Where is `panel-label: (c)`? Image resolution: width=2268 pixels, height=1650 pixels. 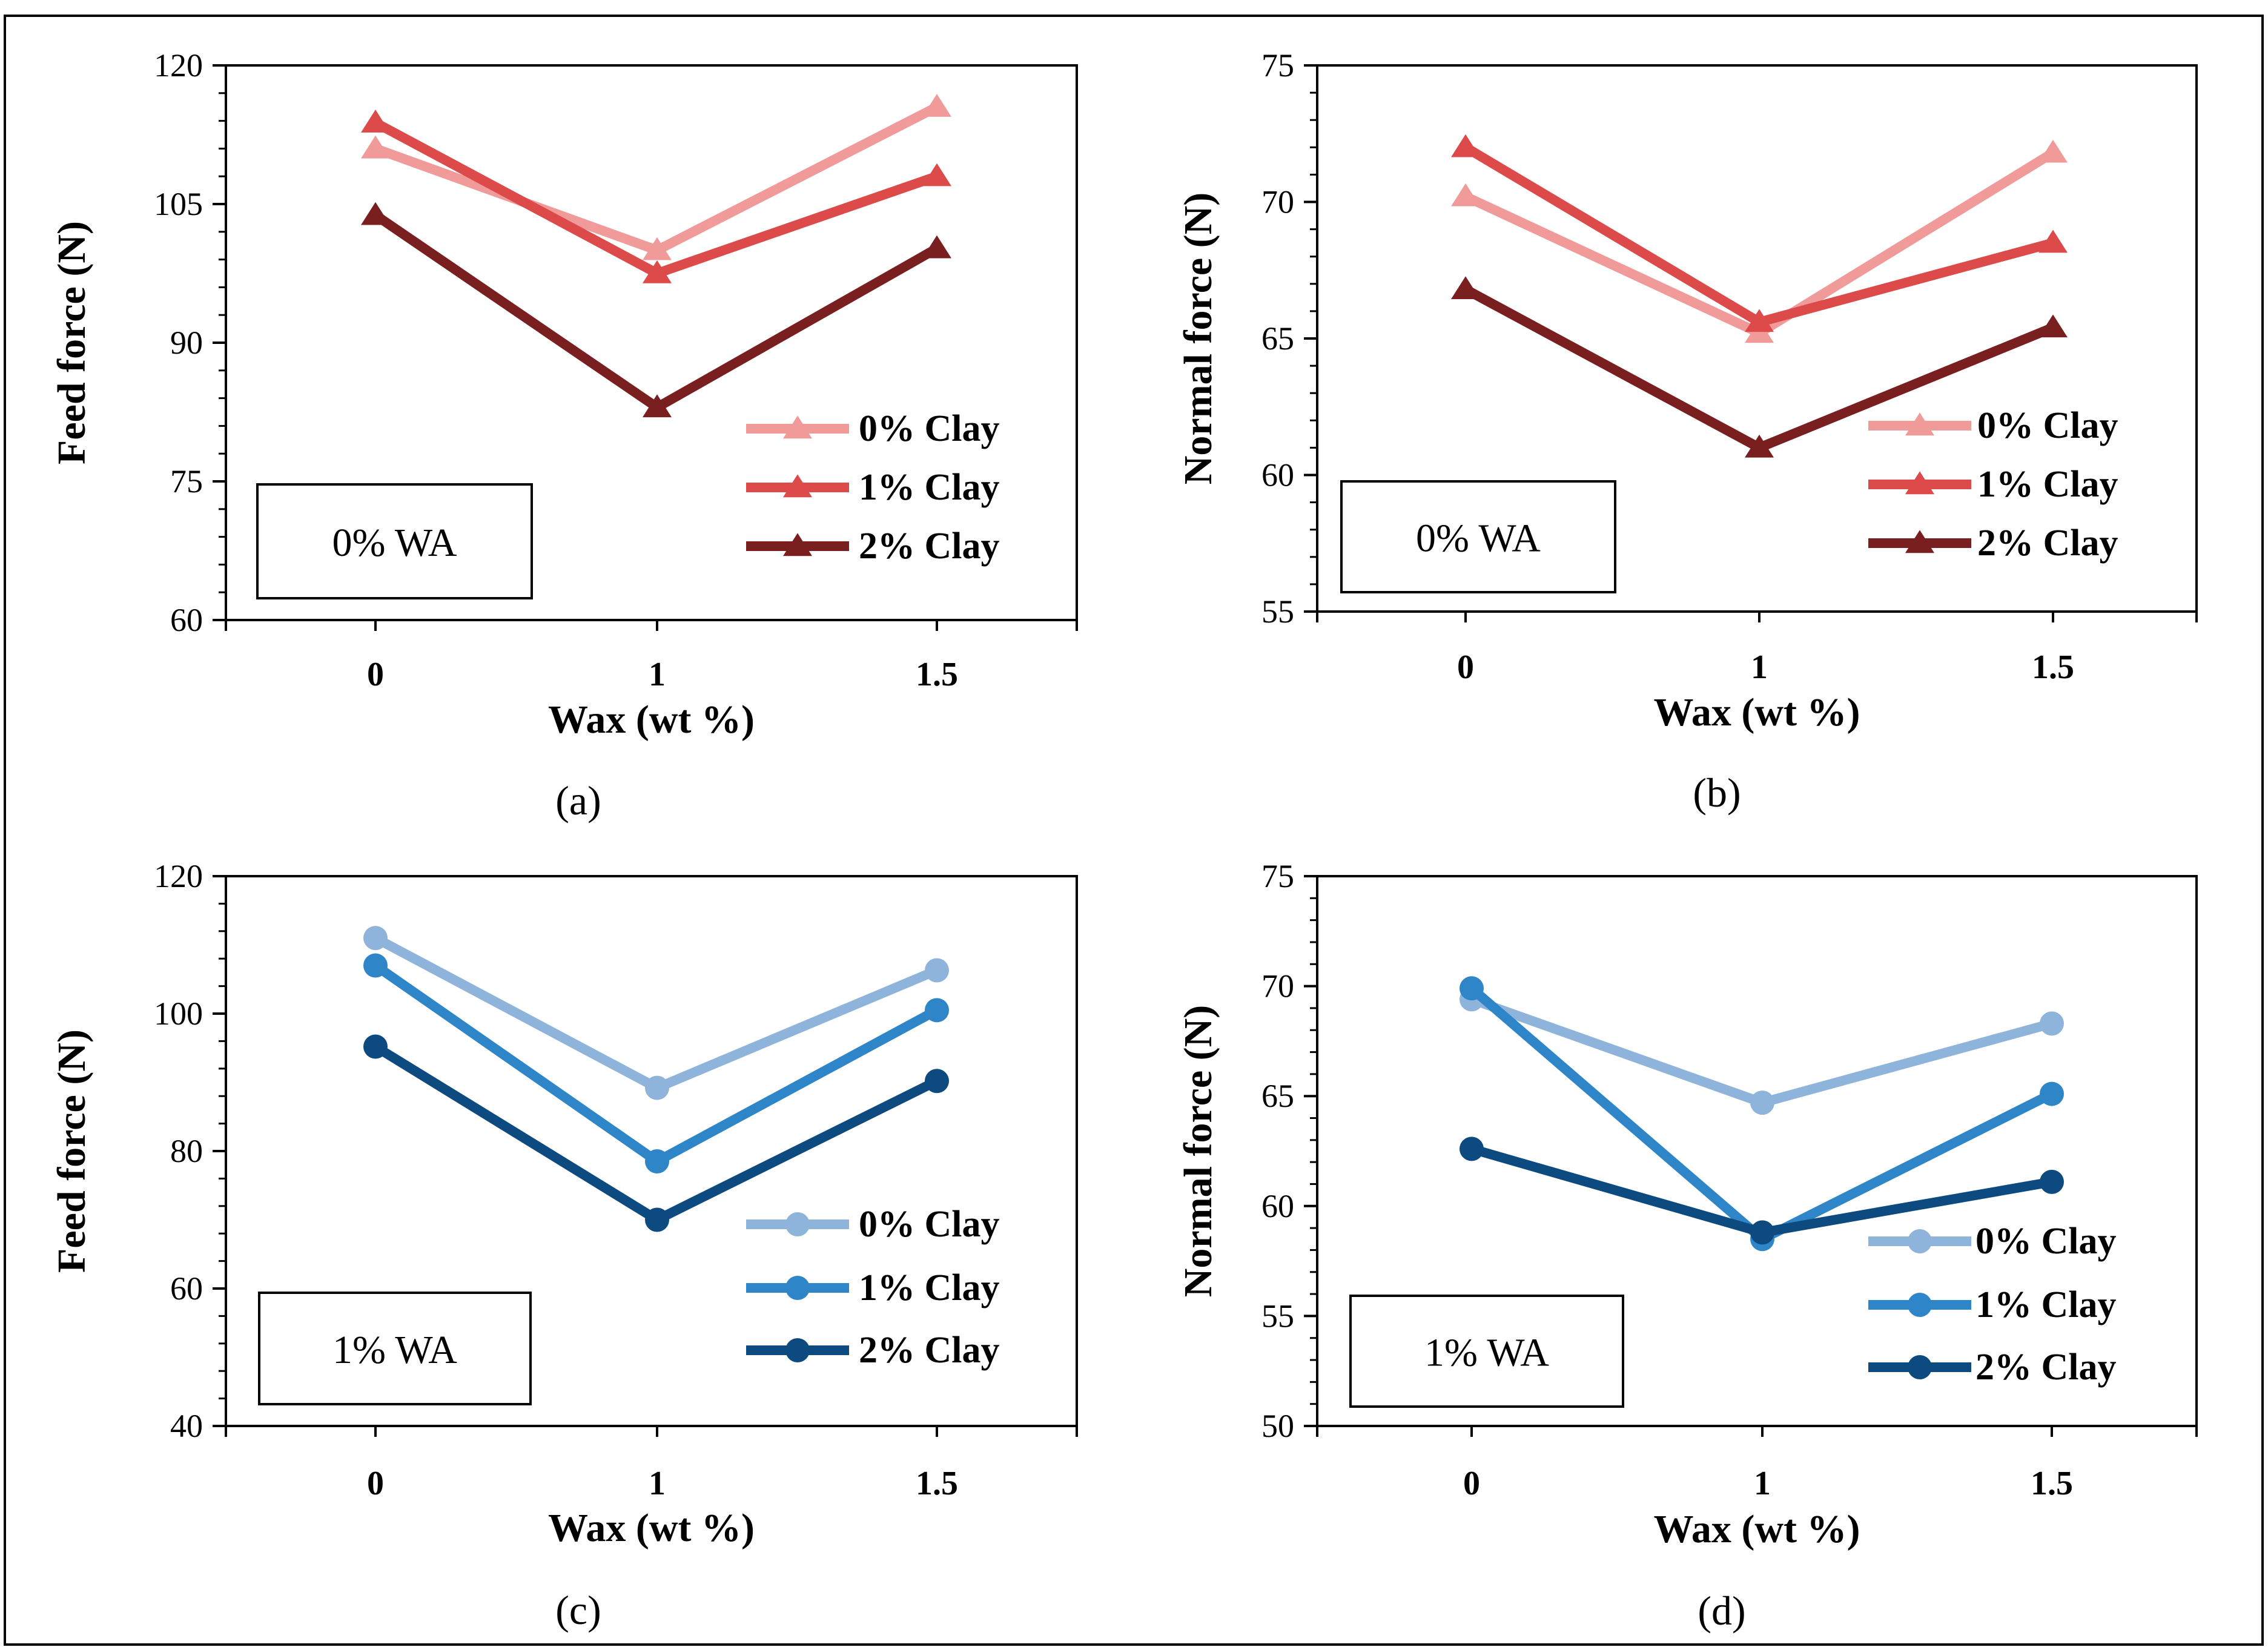
panel-label: (c) is located at coordinates (578, 1610).